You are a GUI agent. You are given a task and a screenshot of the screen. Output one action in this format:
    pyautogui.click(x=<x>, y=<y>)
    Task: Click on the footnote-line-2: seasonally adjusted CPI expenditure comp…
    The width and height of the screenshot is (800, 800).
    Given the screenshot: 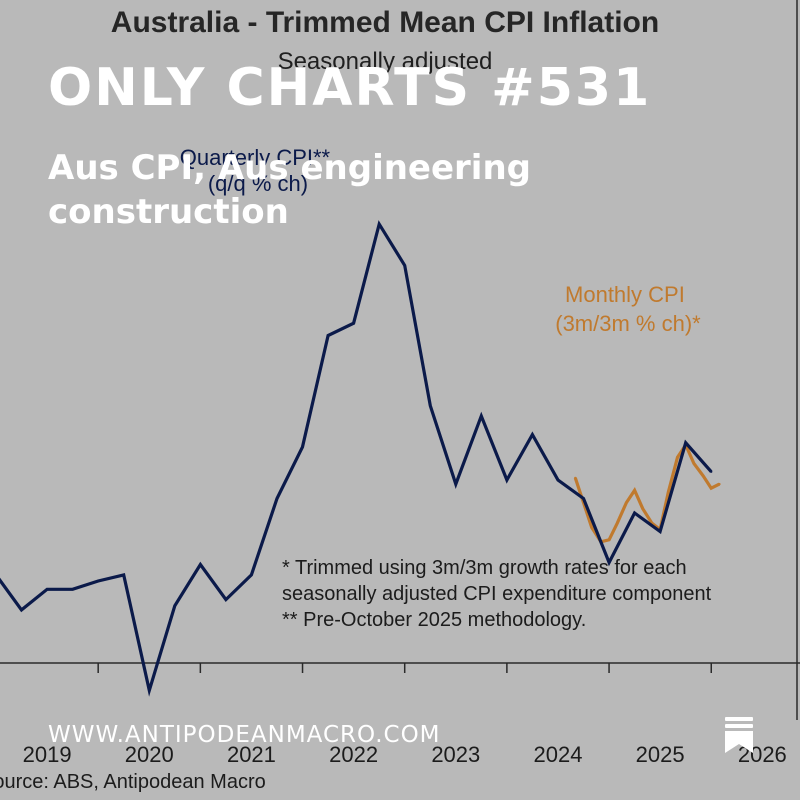 What is the action you would take?
    pyautogui.click(x=497, y=594)
    